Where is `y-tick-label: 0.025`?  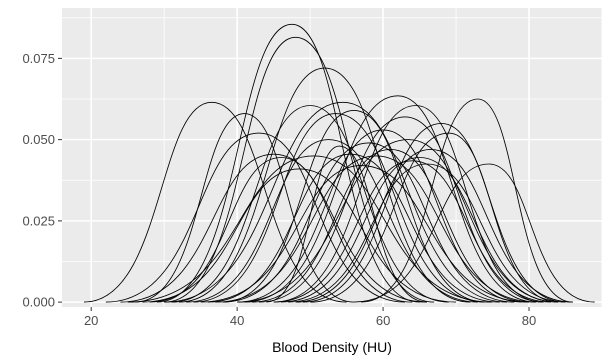 y-tick-label: 0.025 is located at coordinates (38, 220).